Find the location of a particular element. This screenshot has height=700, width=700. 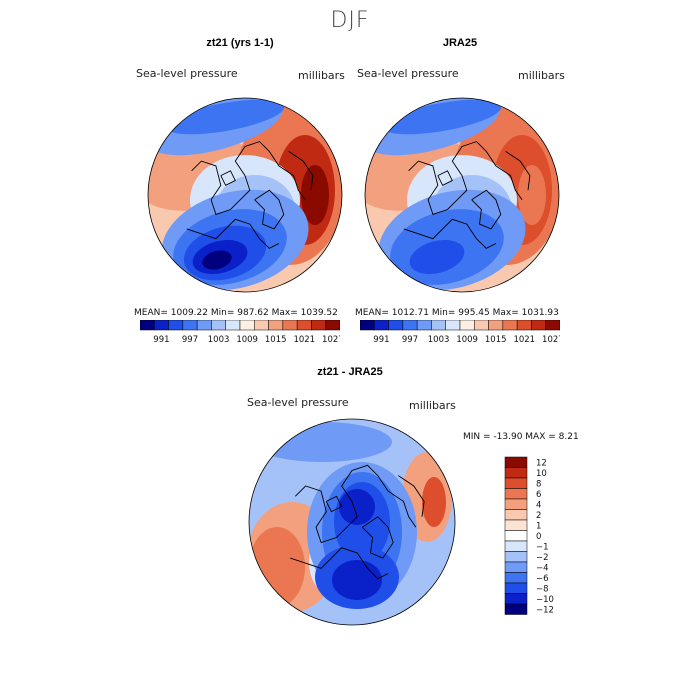

panel1-title: zt21 (yrs 1-1) is located at coordinates (240, 43).